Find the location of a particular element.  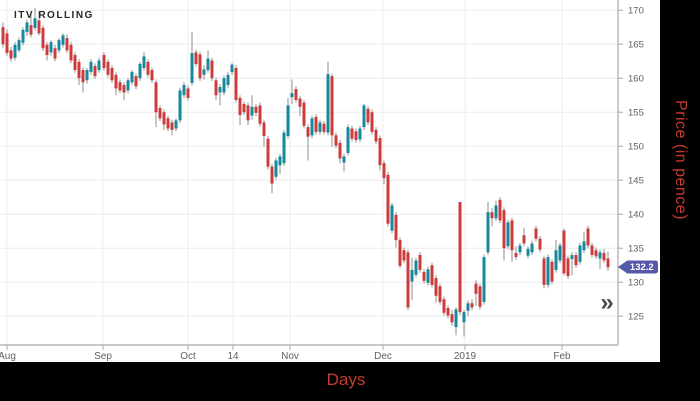

badge-arrow-icon is located at coordinates (622, 267).